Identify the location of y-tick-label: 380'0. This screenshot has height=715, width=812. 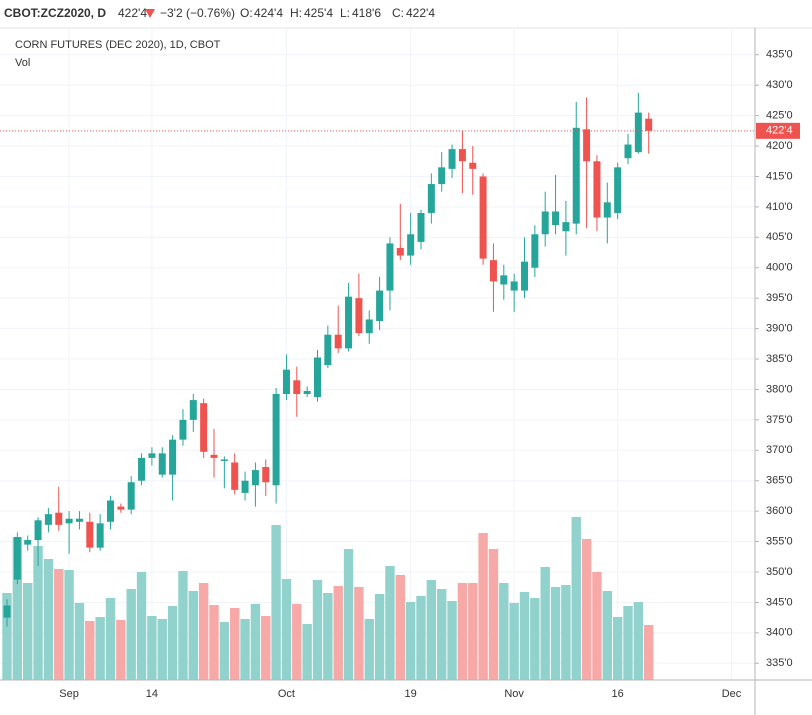
(779, 389).